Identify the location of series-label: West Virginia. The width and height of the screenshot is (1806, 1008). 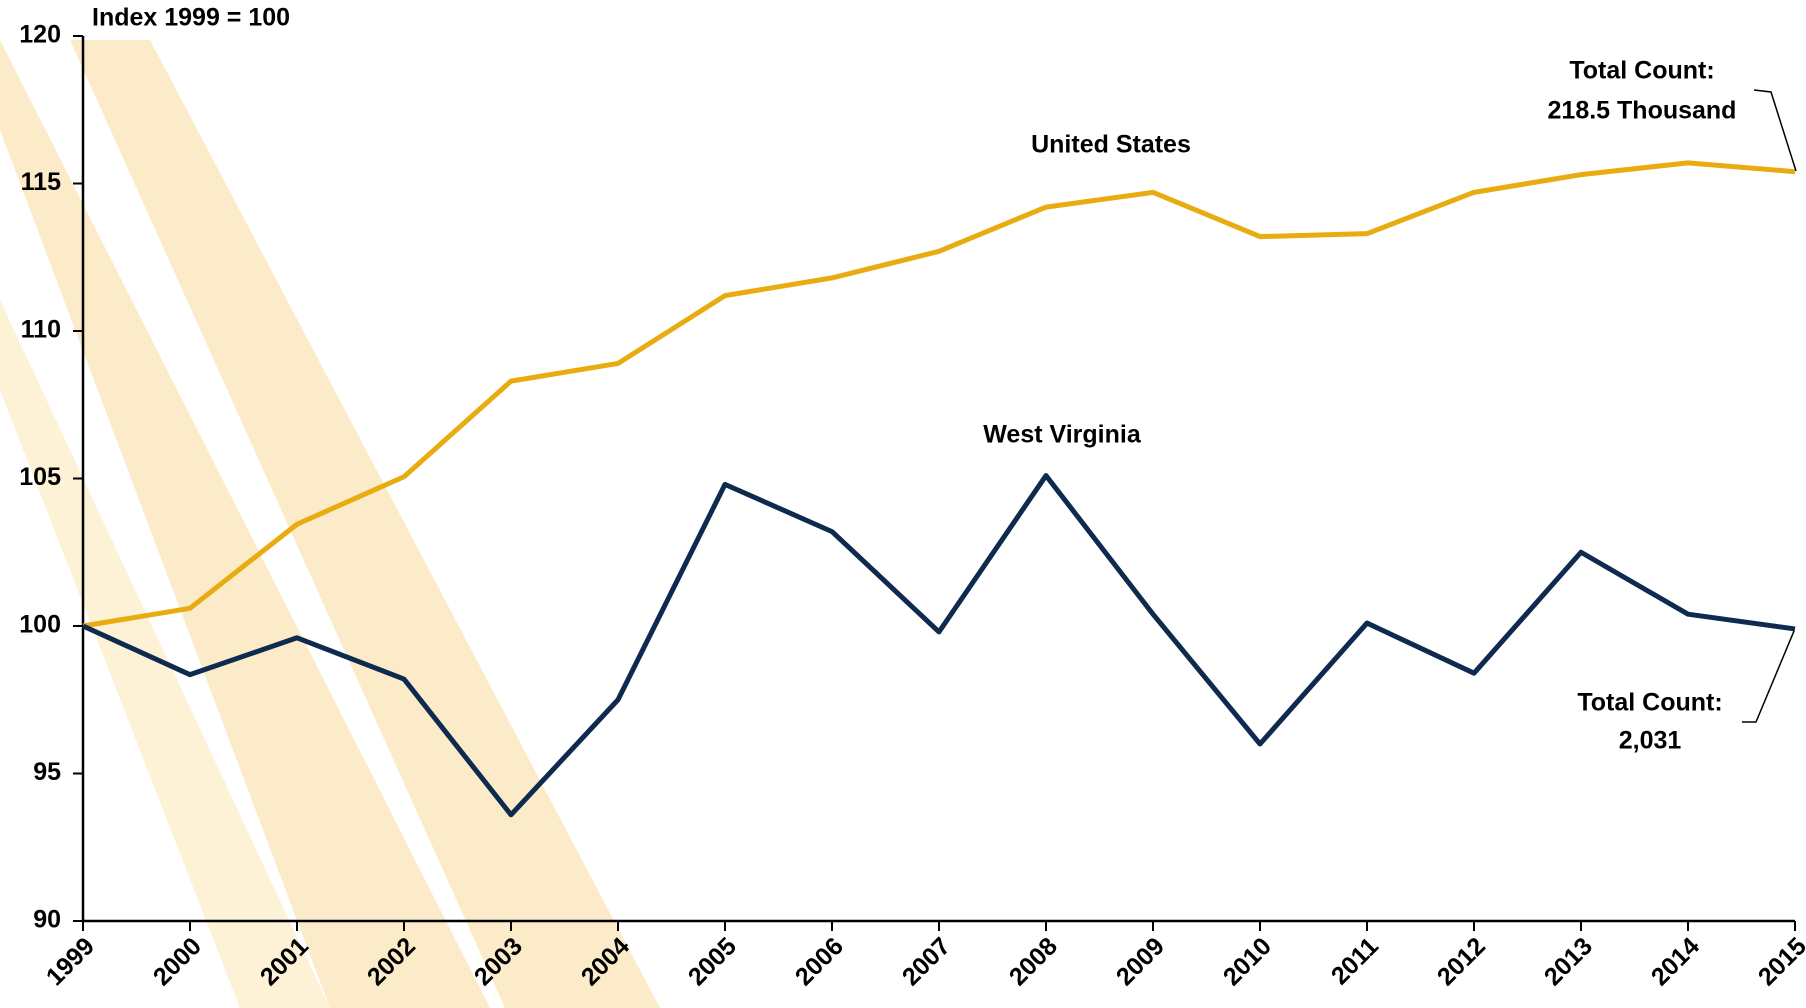
(1062, 435).